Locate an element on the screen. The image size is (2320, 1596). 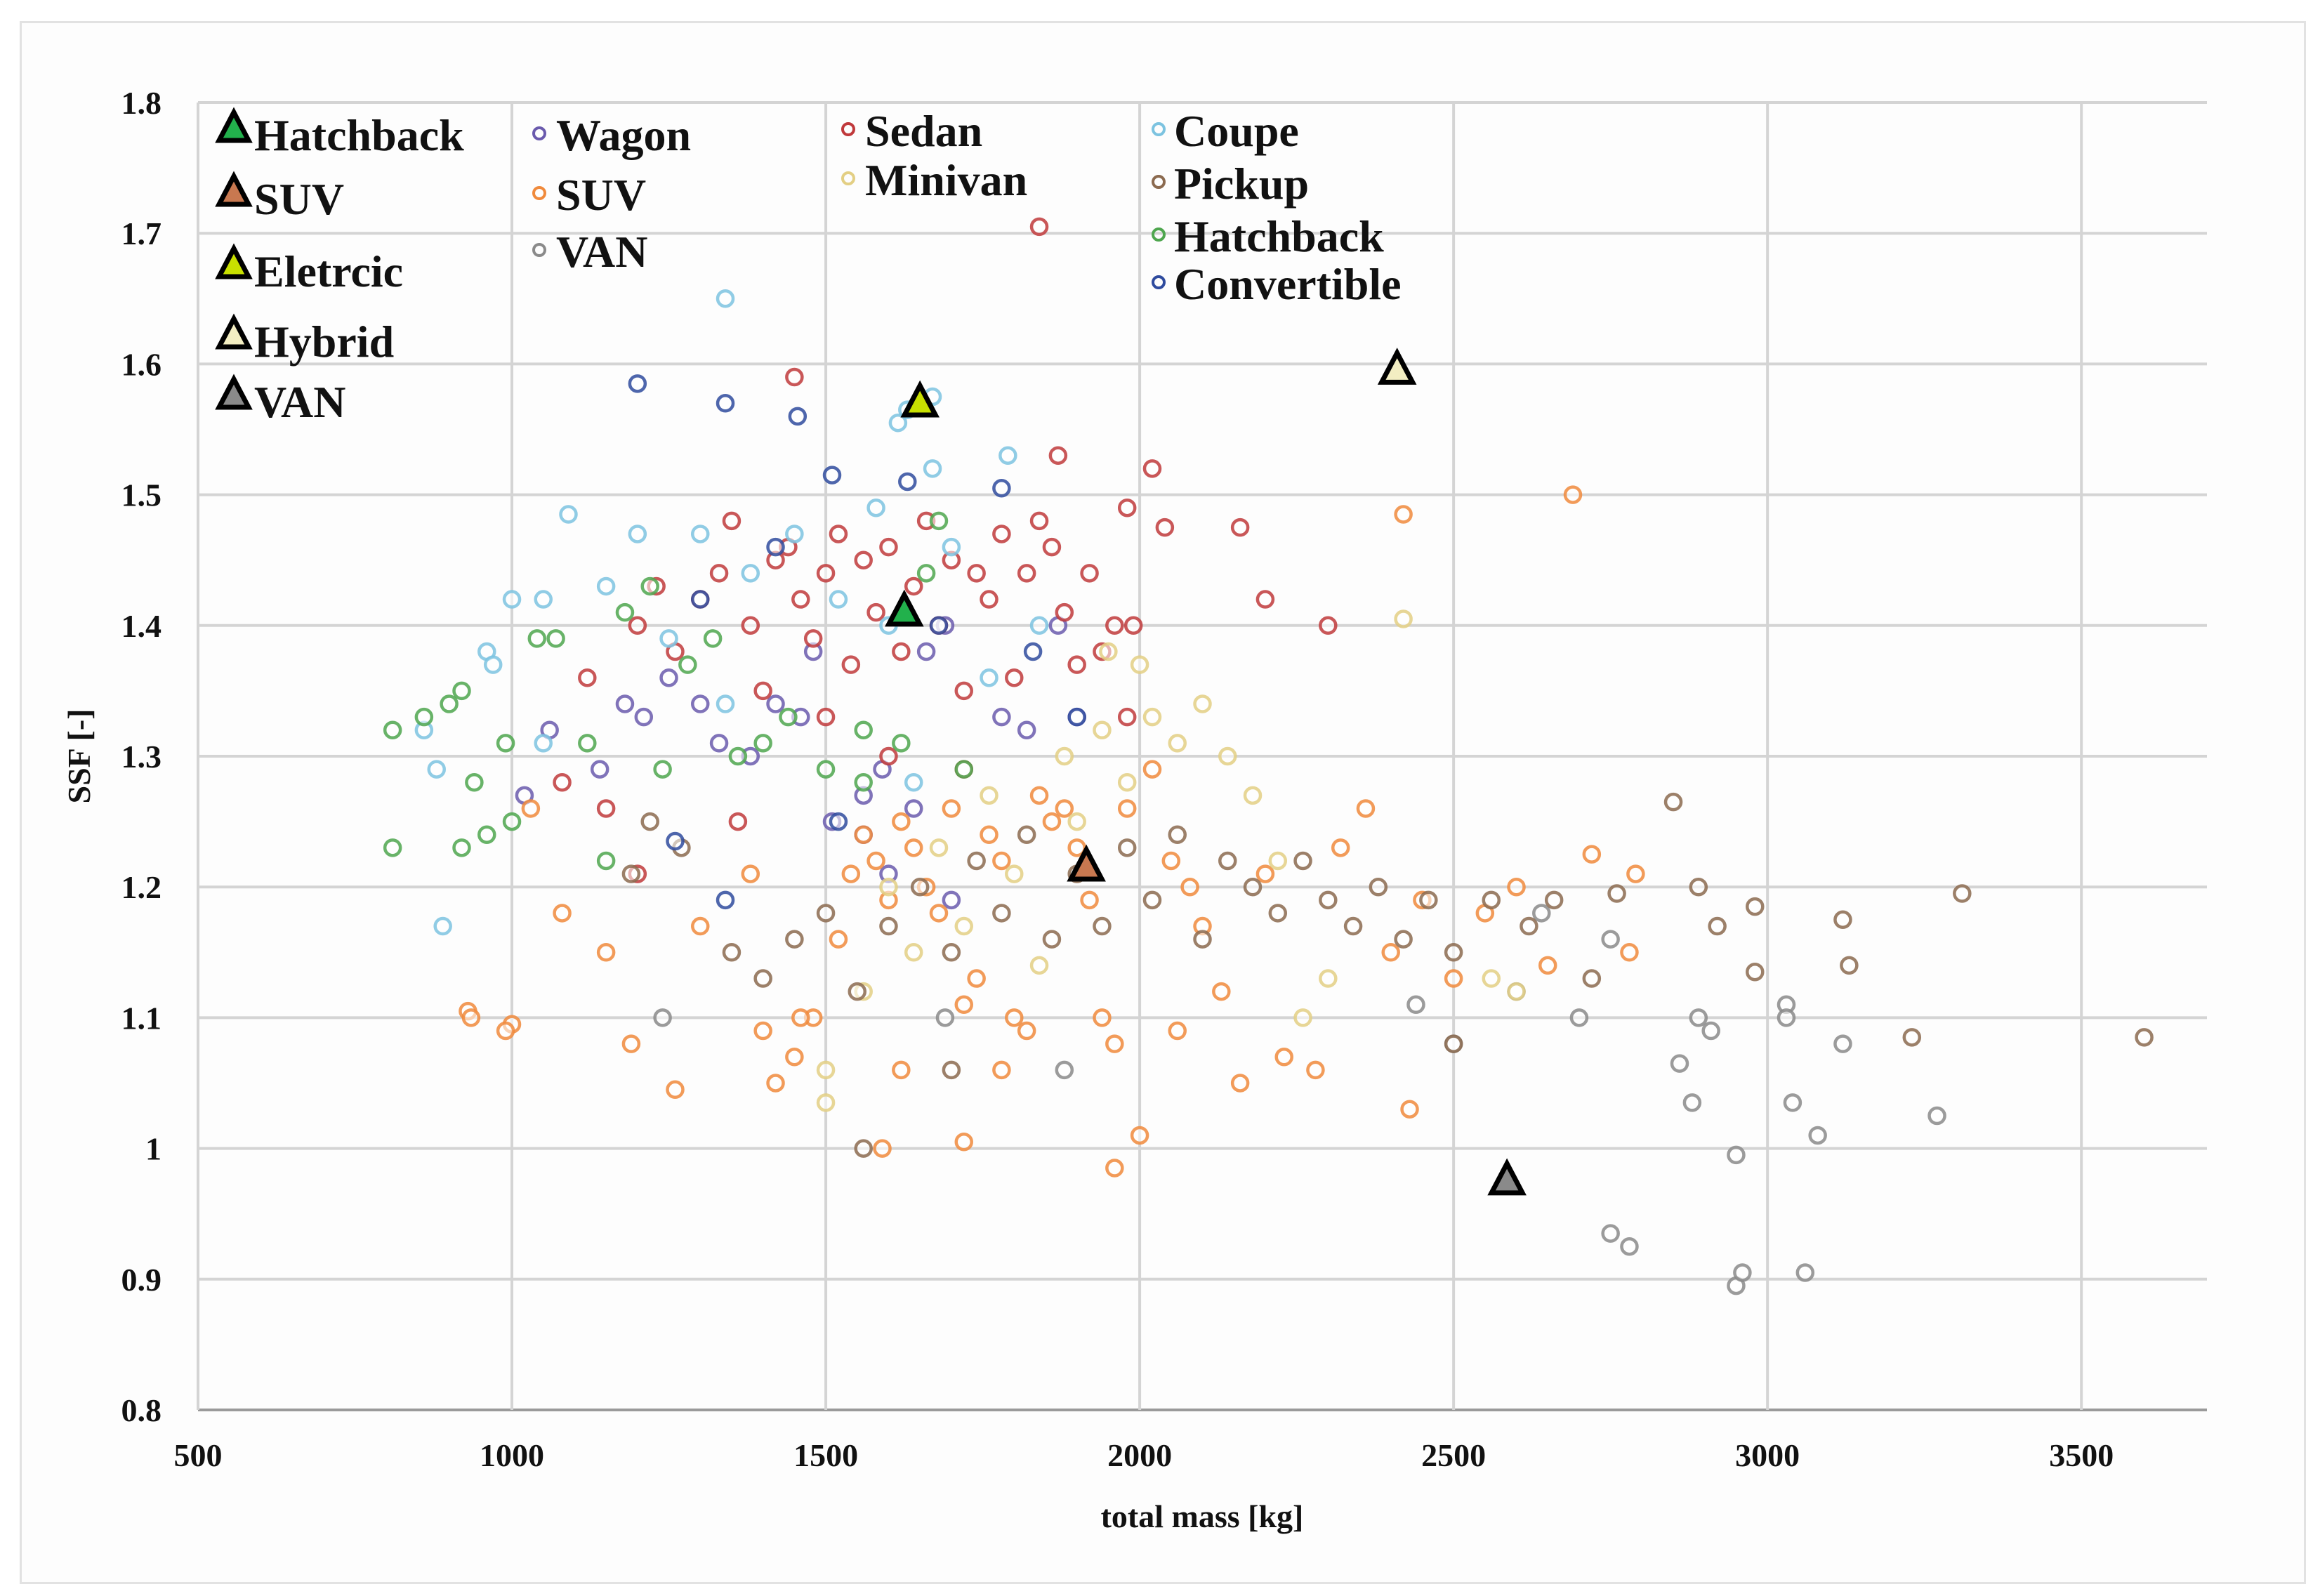
legend-label: Wagon is located at coordinates (623, 135).